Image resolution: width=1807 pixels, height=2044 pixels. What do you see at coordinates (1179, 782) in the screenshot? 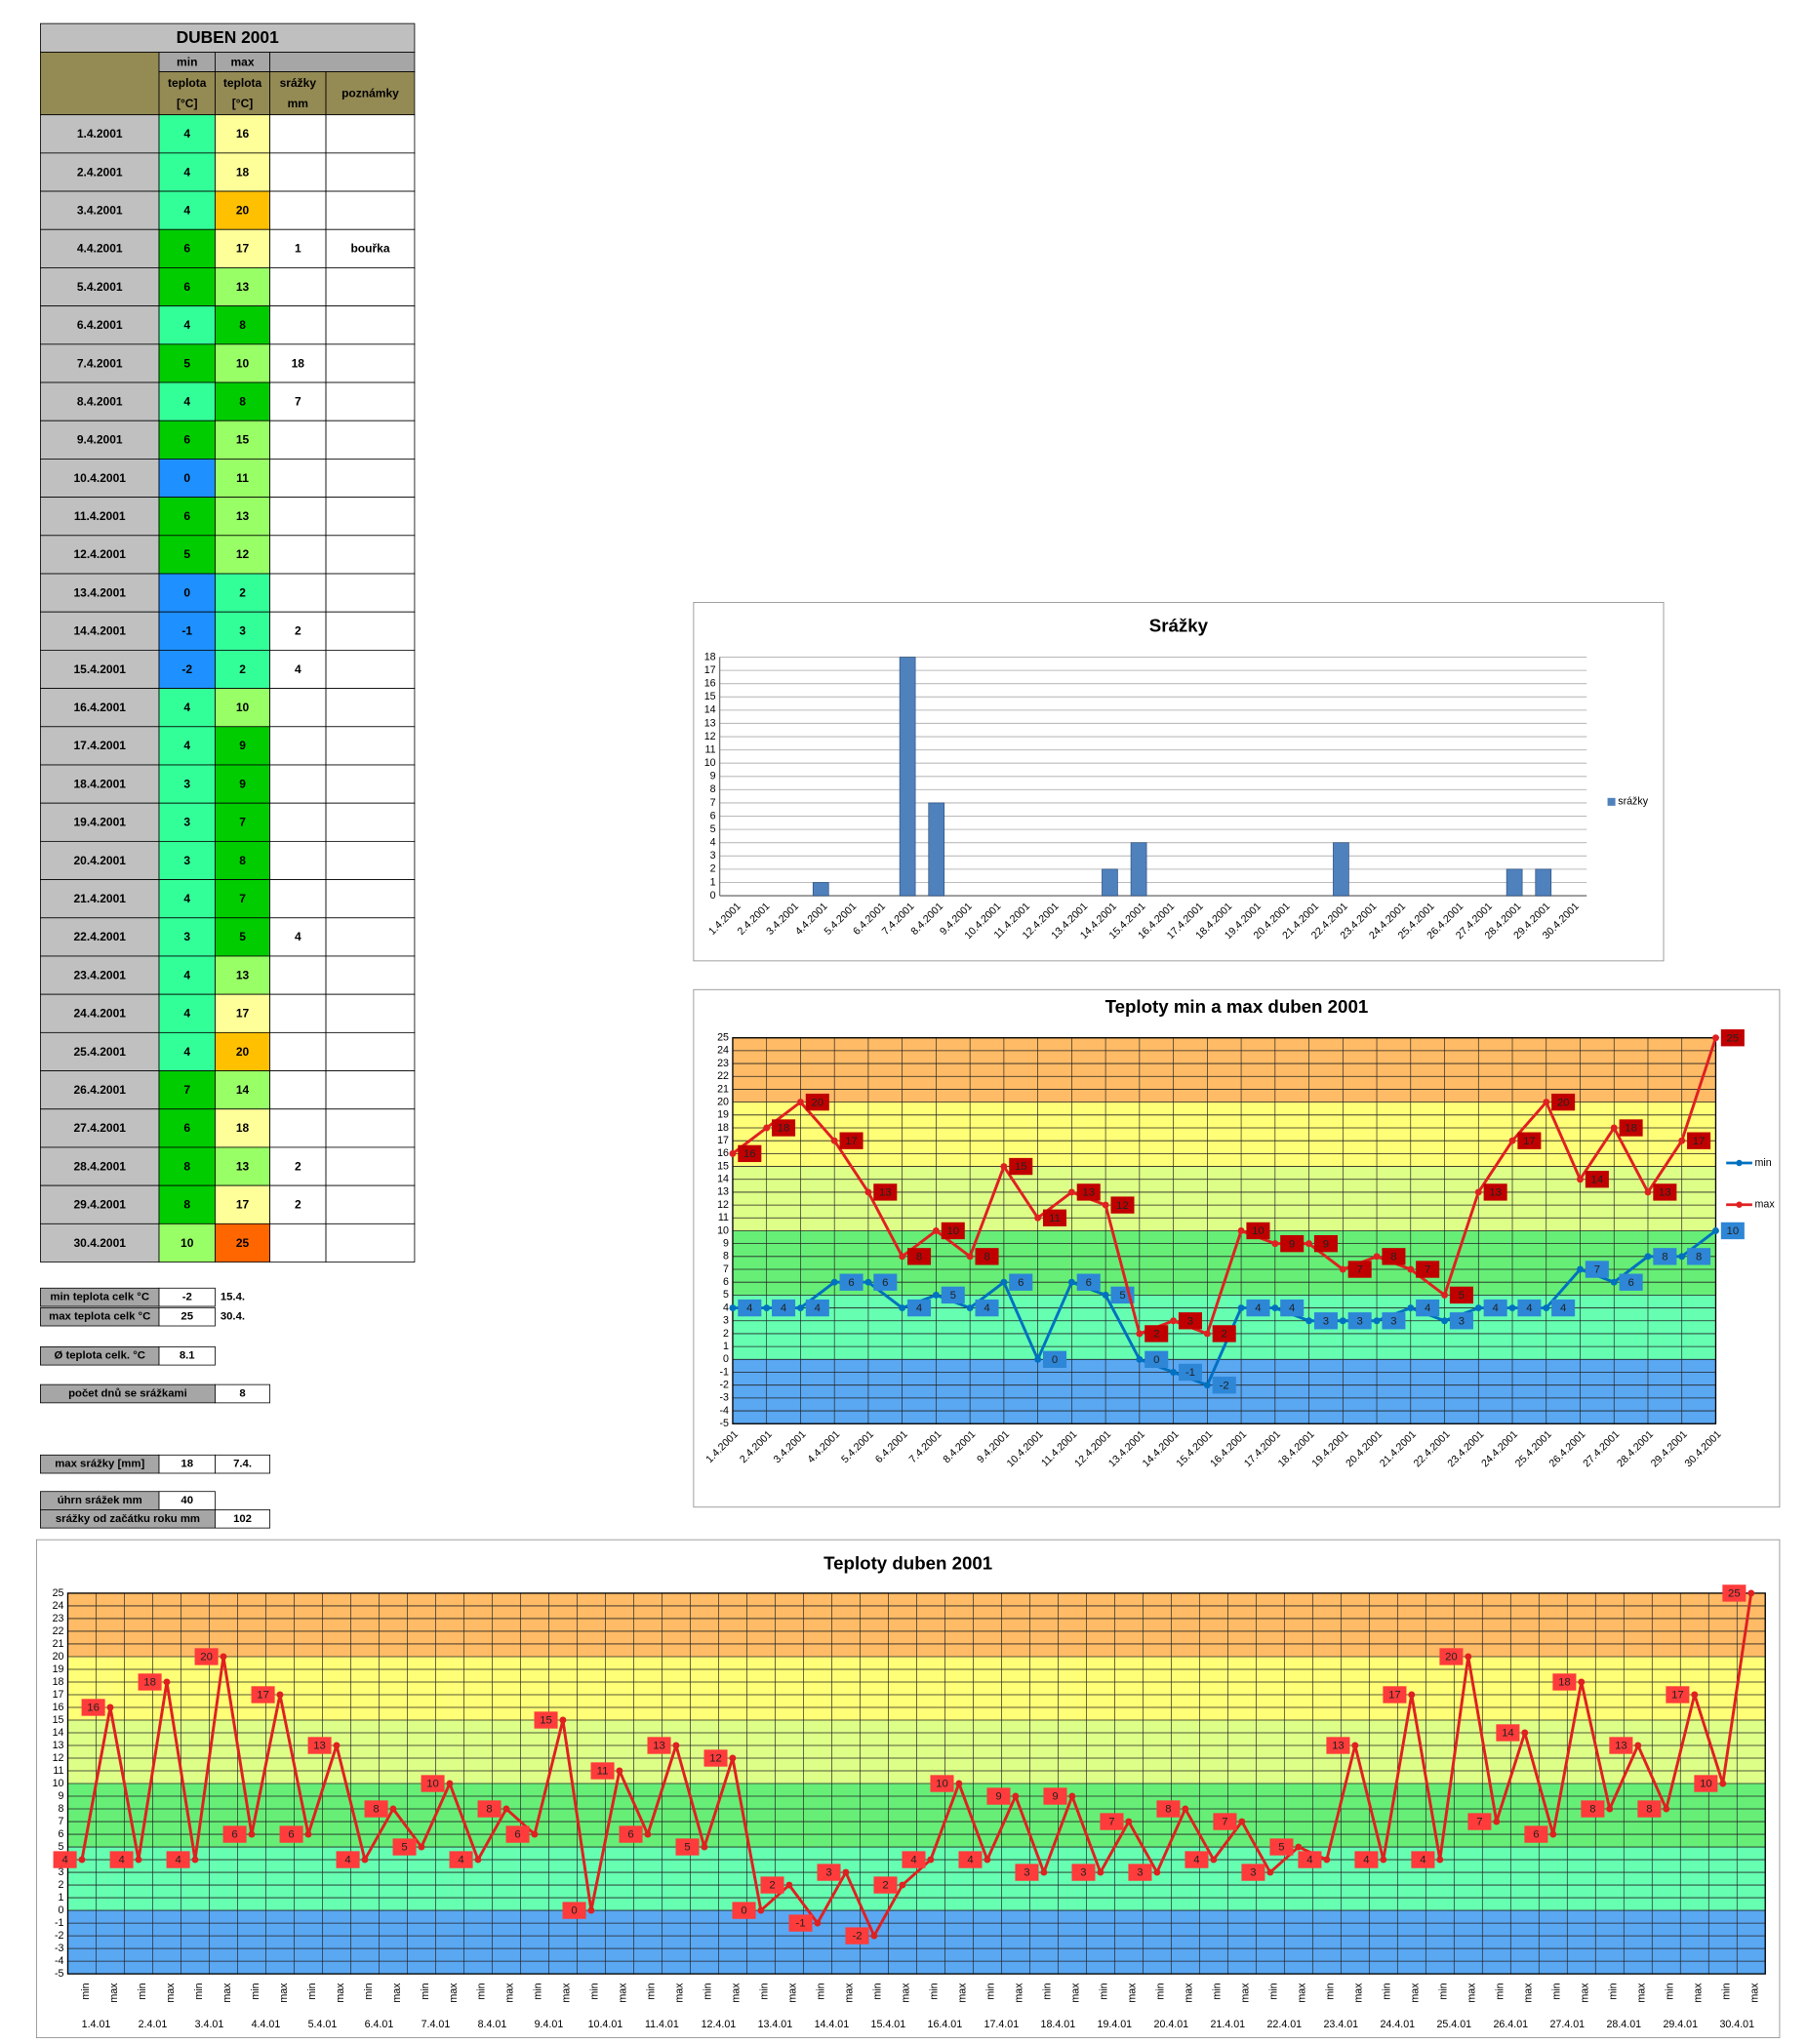
I see `chart-frame` at bounding box center [1179, 782].